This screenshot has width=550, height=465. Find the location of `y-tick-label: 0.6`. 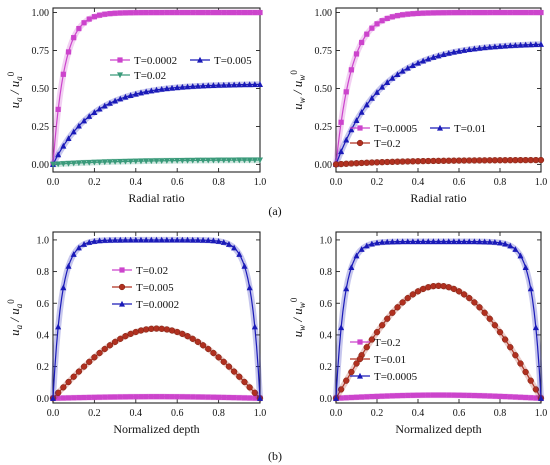

y-tick-label: 0.6 is located at coordinates (326, 304).